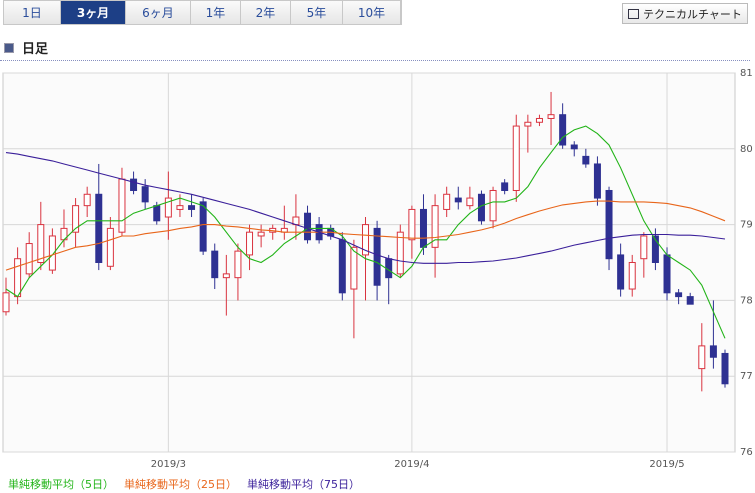 This screenshot has height=493, width=755. What do you see at coordinates (746, 73) in the screenshot?
I see `y-tick-label: 81` at bounding box center [746, 73].